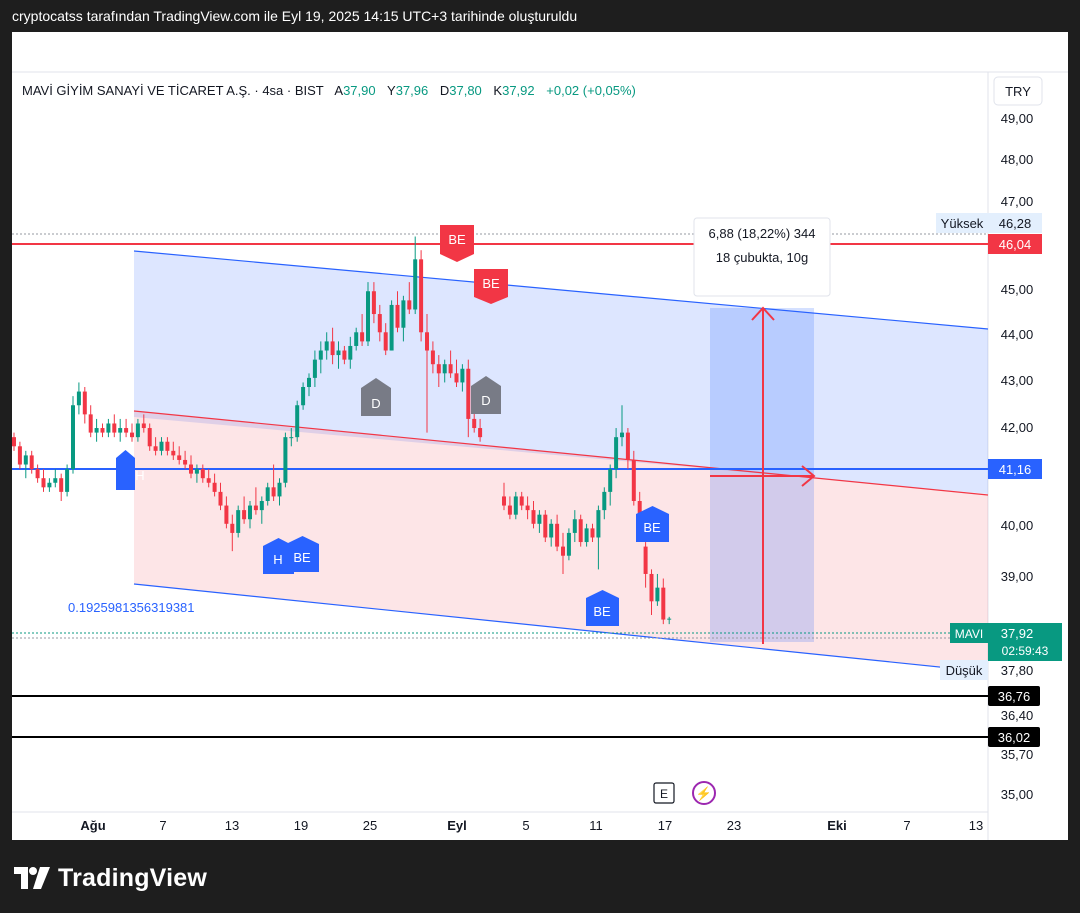 The height and width of the screenshot is (913, 1080). Describe the element at coordinates (133, 877) in the screenshot. I see `brand-name: TradingView` at that location.